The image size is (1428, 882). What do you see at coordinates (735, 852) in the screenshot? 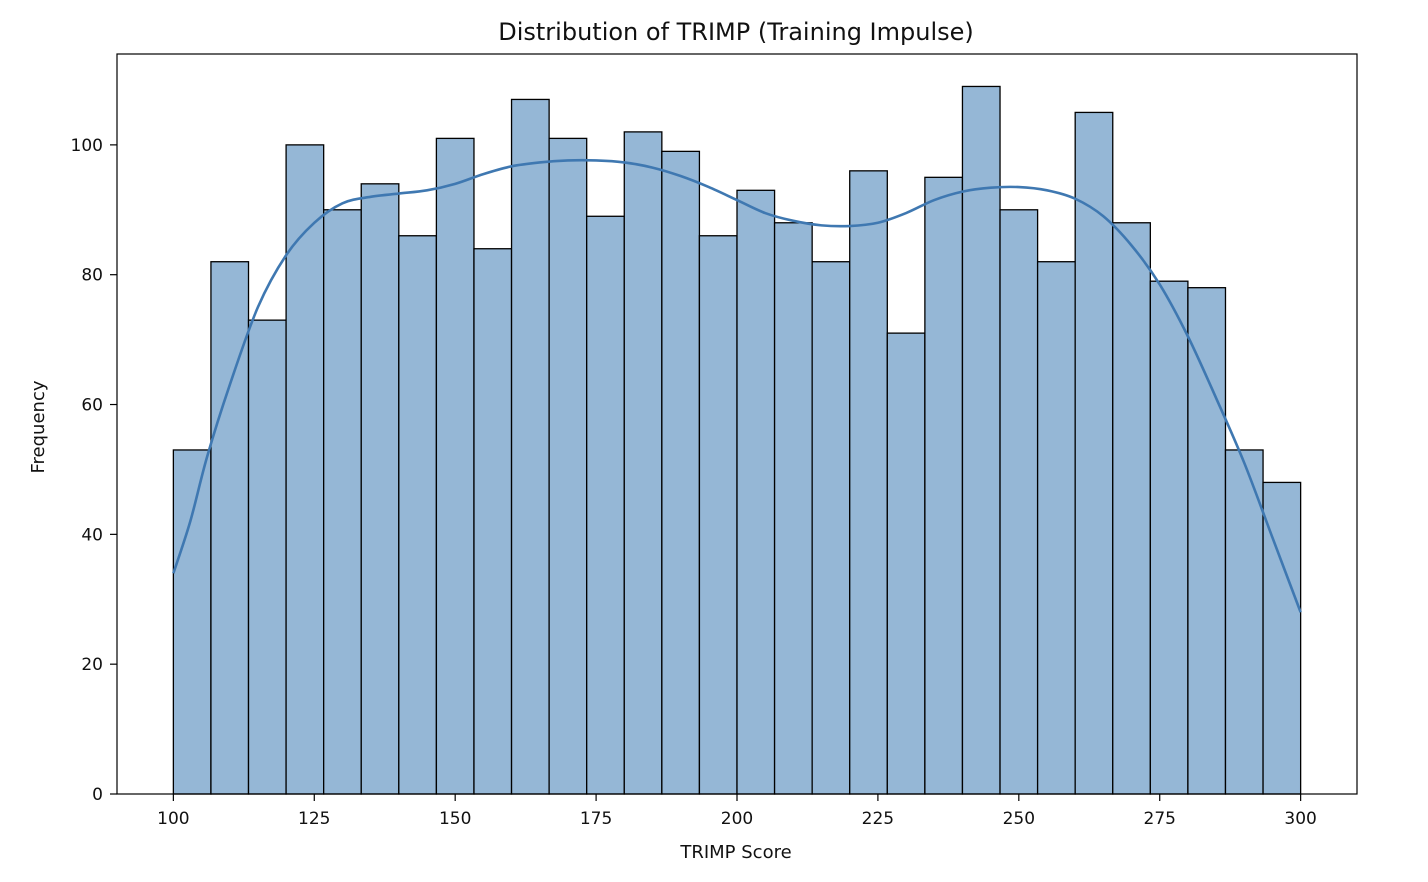
I see `x-axis-label: TRIMP Score` at bounding box center [735, 852].